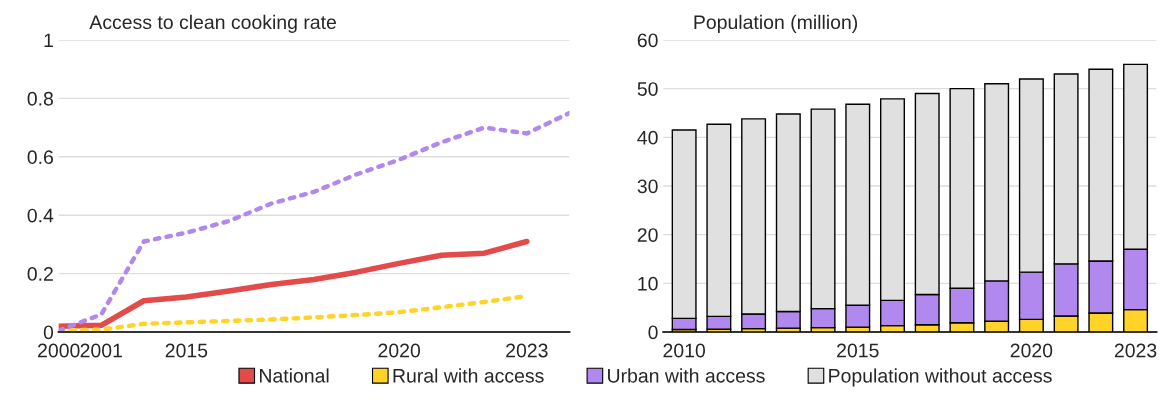  What do you see at coordinates (40, 98) in the screenshot?
I see `y-tick-label: 0.8` at bounding box center [40, 98].